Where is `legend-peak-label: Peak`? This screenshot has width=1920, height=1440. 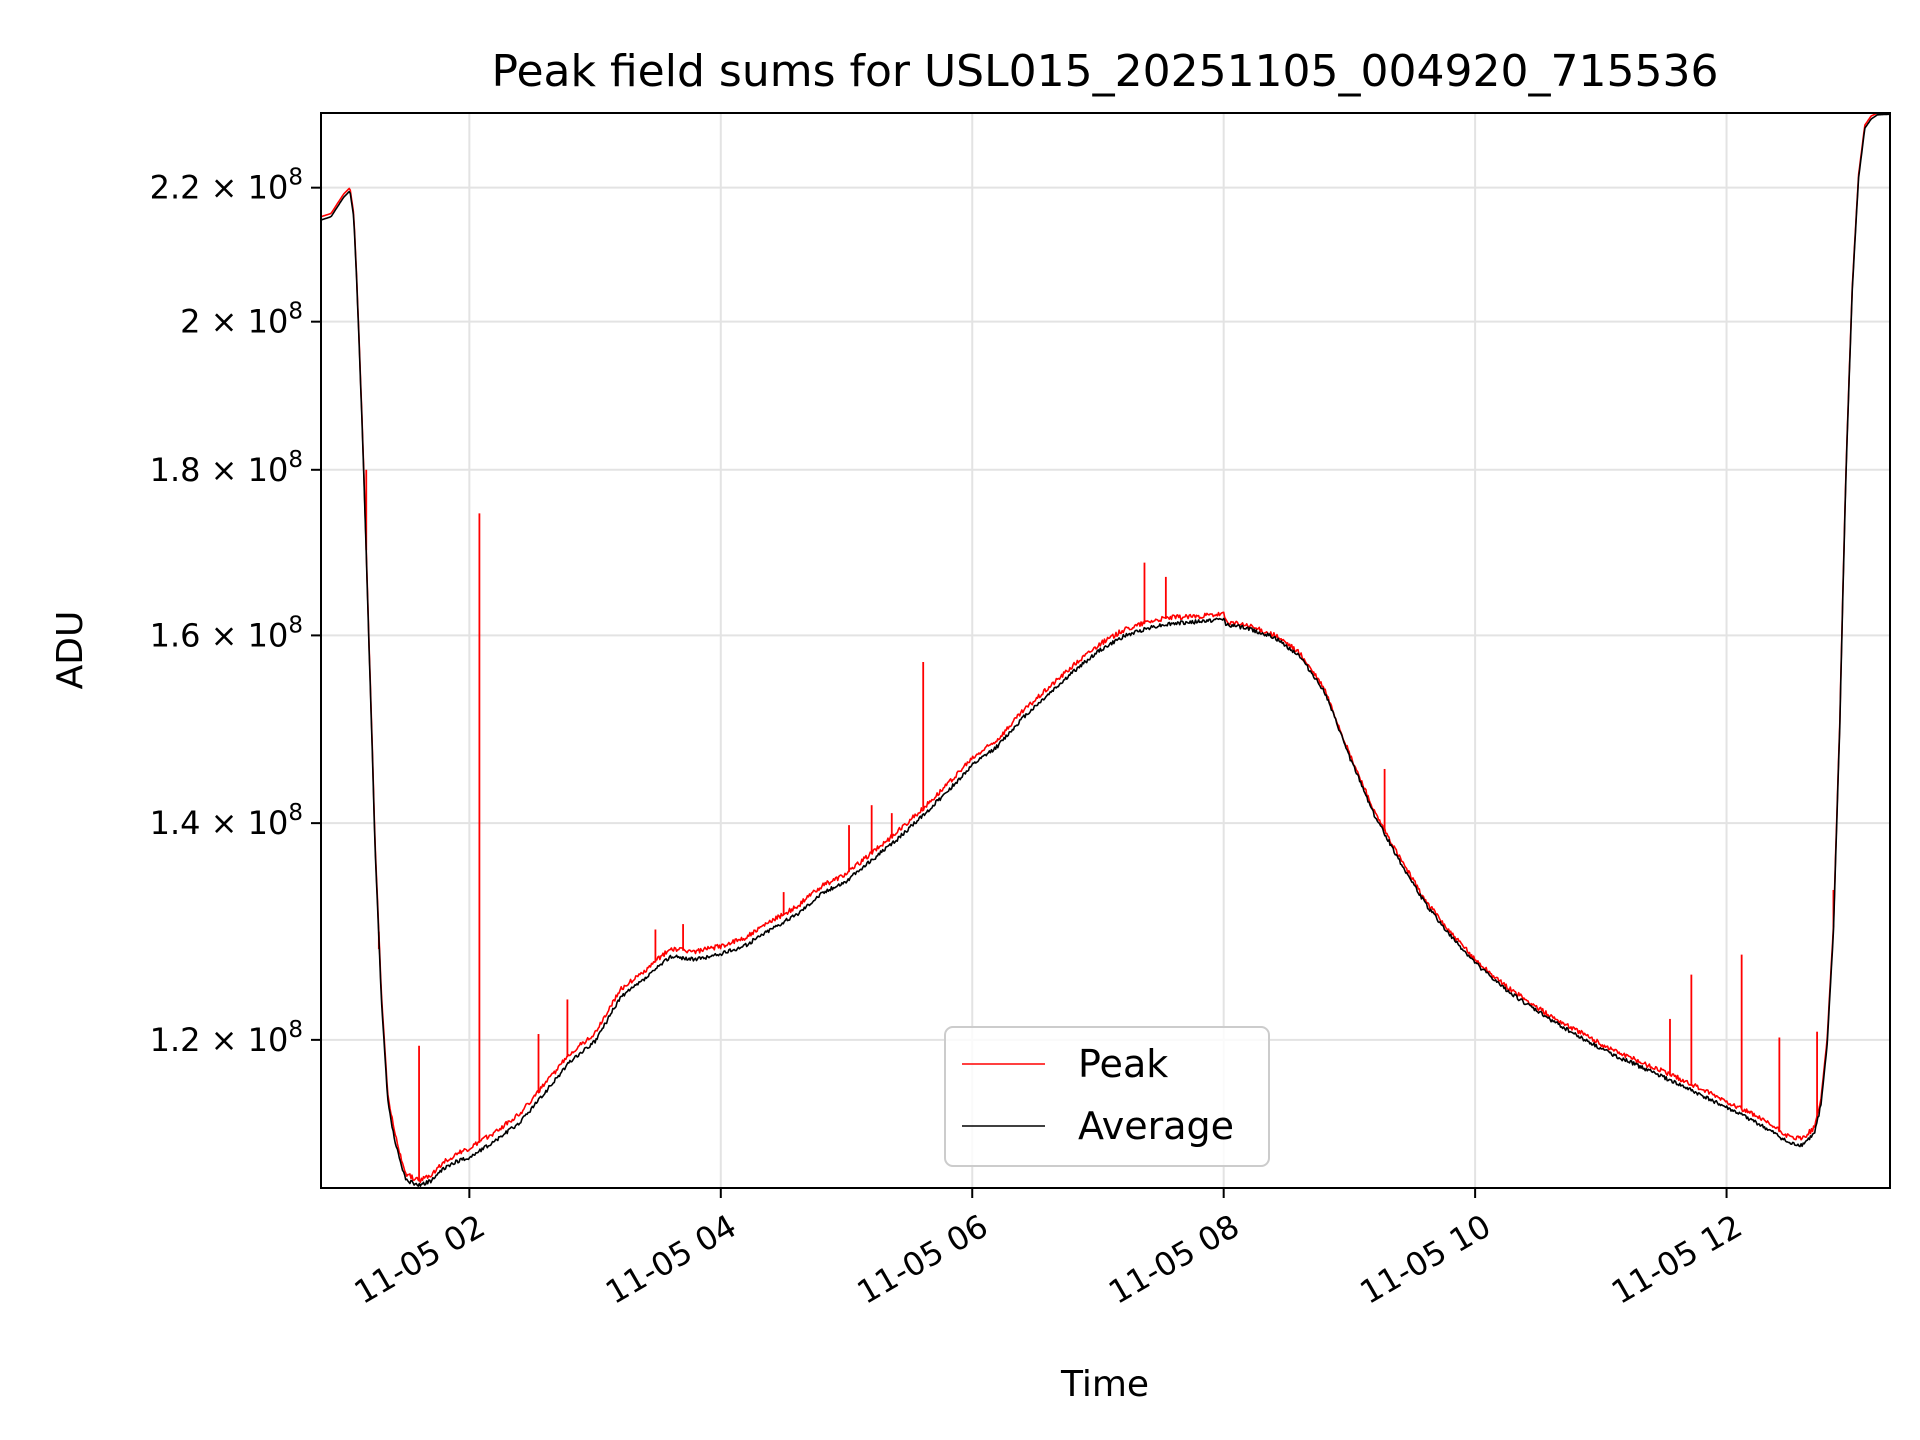 legend-peak-label: Peak is located at coordinates (1123, 1064).